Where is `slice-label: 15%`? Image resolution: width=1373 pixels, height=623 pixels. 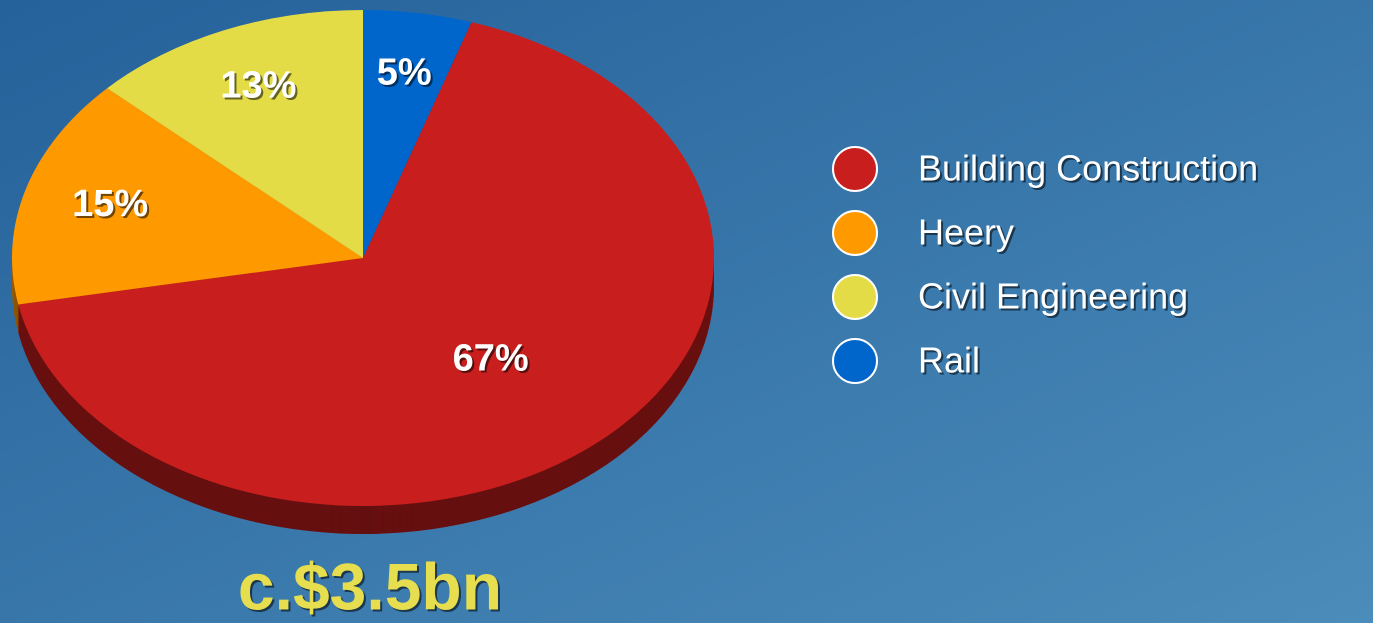
slice-label: 15% is located at coordinates (110, 204).